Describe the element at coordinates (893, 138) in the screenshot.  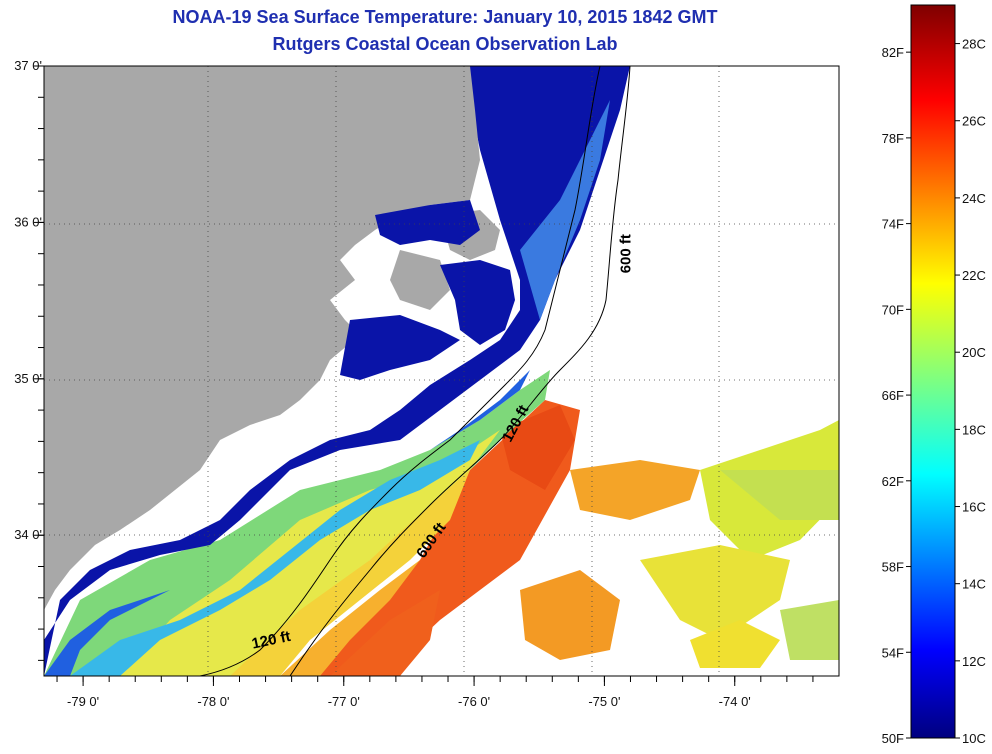
I see `colorbar-fahrenheit-label: 78F` at that location.